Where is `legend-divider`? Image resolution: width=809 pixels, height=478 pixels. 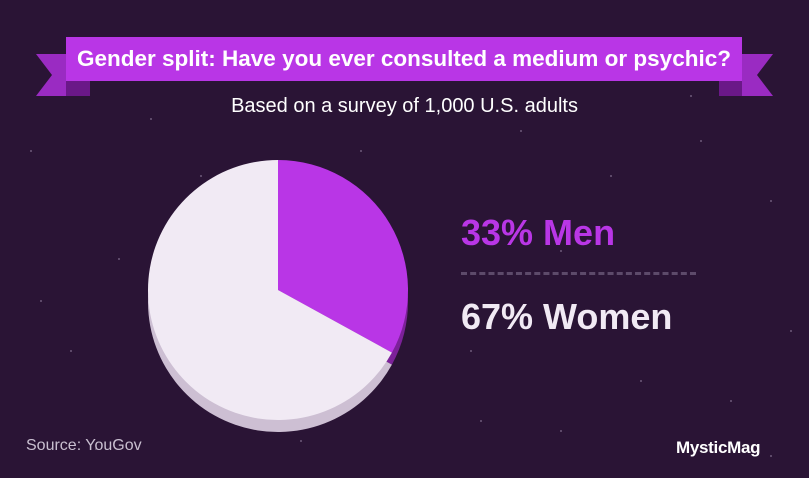 legend-divider is located at coordinates (578, 273).